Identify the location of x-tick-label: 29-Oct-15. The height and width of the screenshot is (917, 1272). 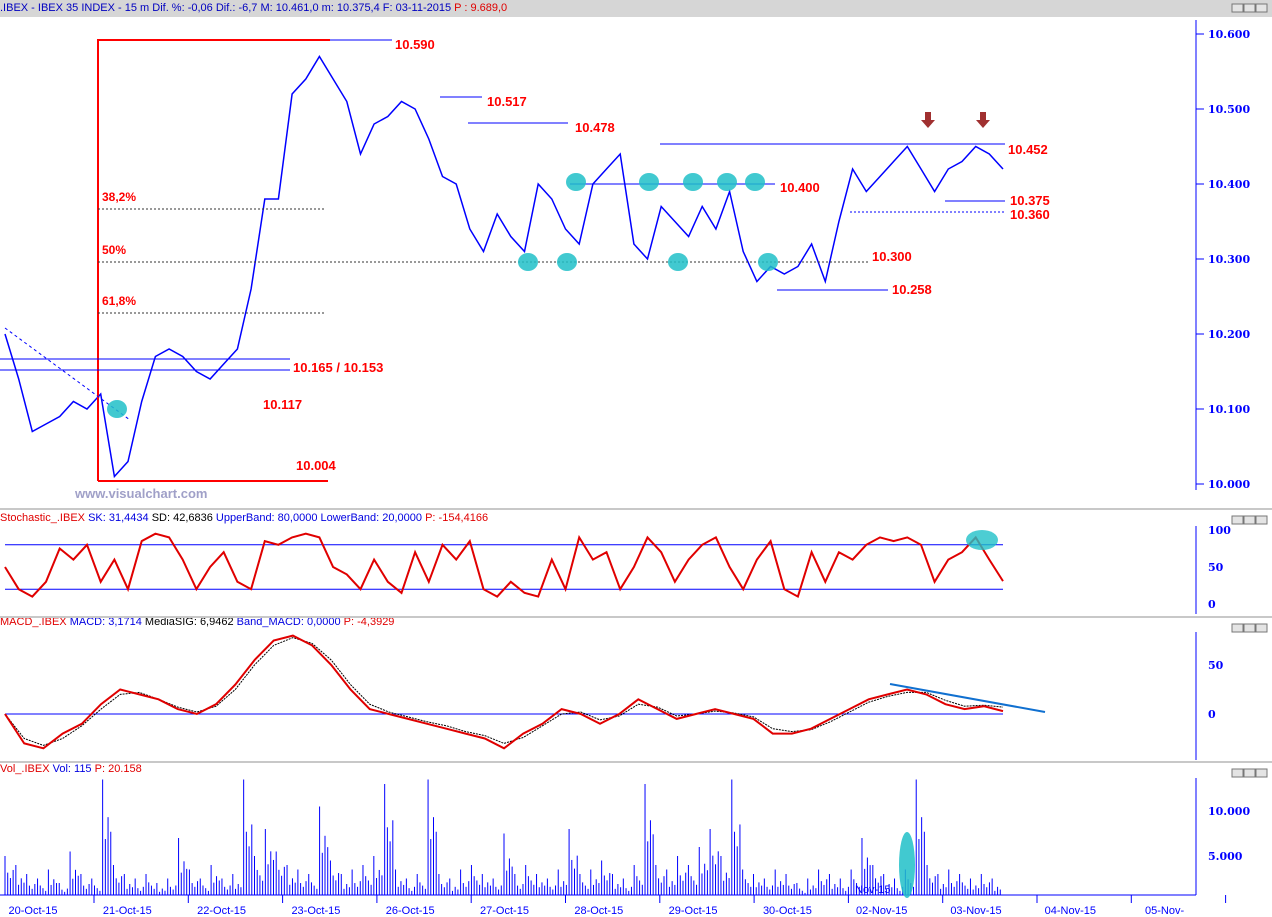
(693, 911).